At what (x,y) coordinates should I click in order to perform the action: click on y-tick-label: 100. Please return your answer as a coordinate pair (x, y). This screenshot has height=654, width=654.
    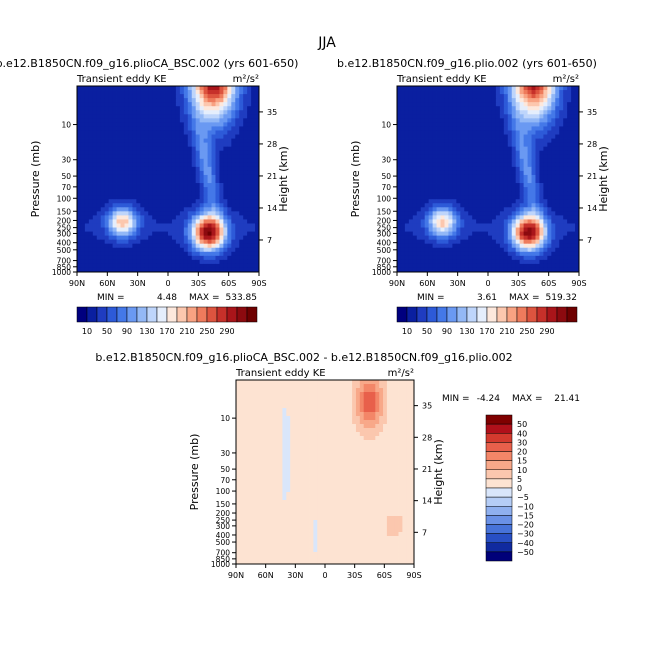
    Looking at the image, I should click on (384, 198).